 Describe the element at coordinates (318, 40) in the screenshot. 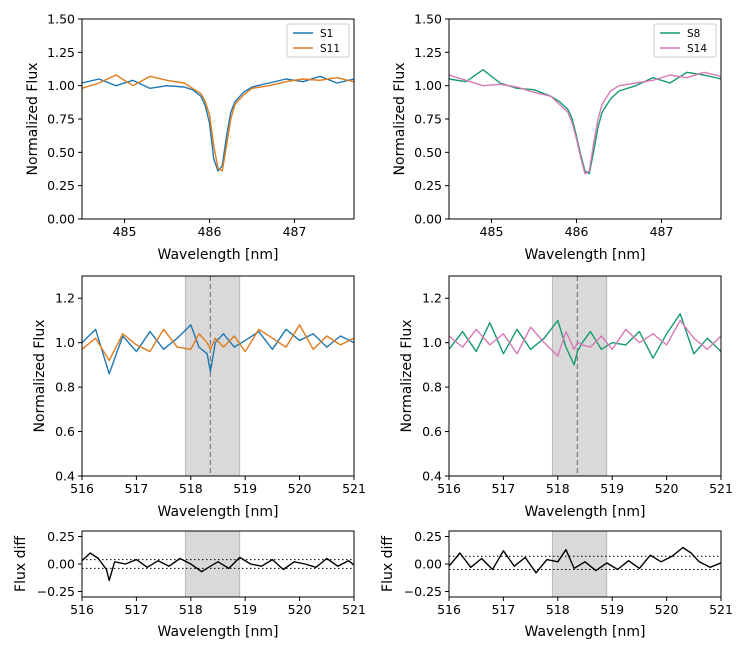

I see `legend: S1 S11` at that location.